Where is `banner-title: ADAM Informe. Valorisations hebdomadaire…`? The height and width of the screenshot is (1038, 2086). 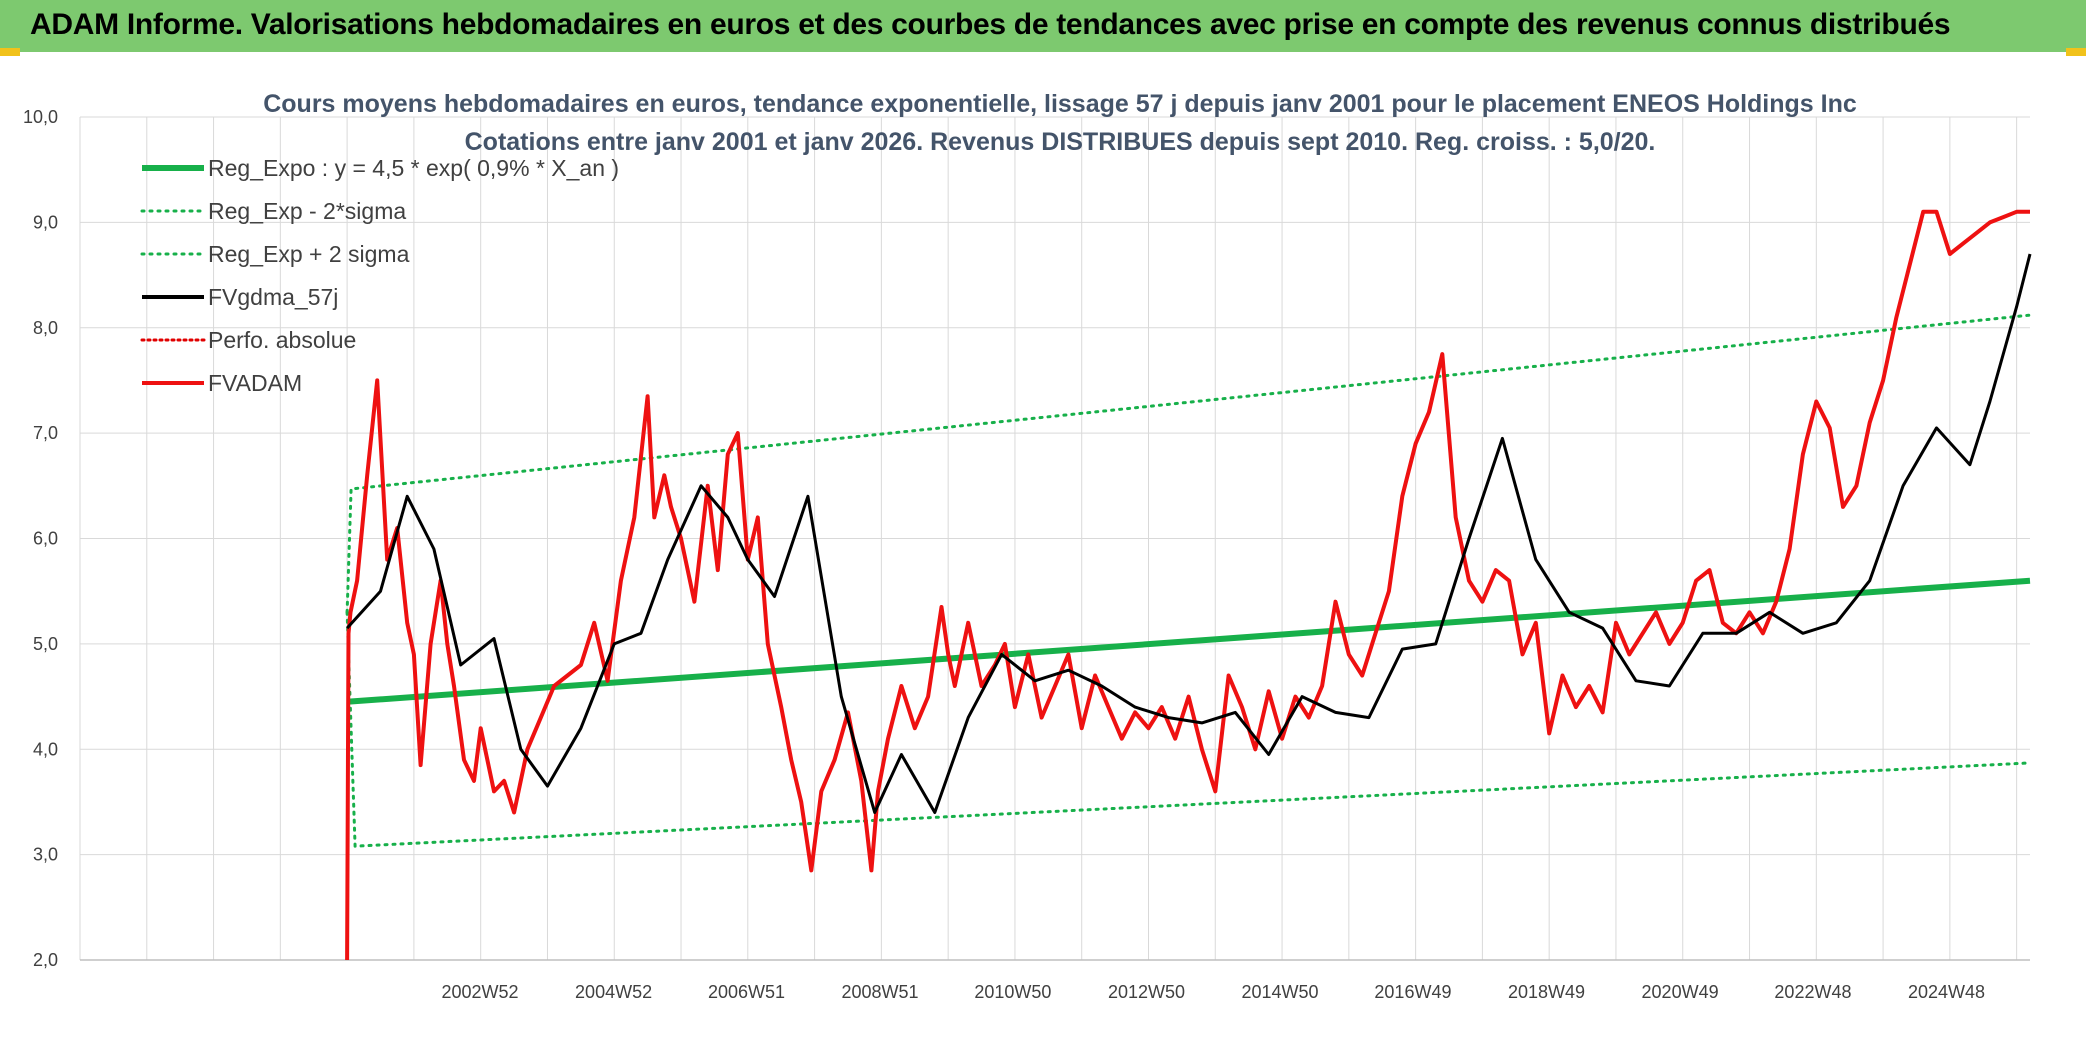 banner-title: ADAM Informe. Valorisations hebdomadaire… is located at coordinates (990, 24).